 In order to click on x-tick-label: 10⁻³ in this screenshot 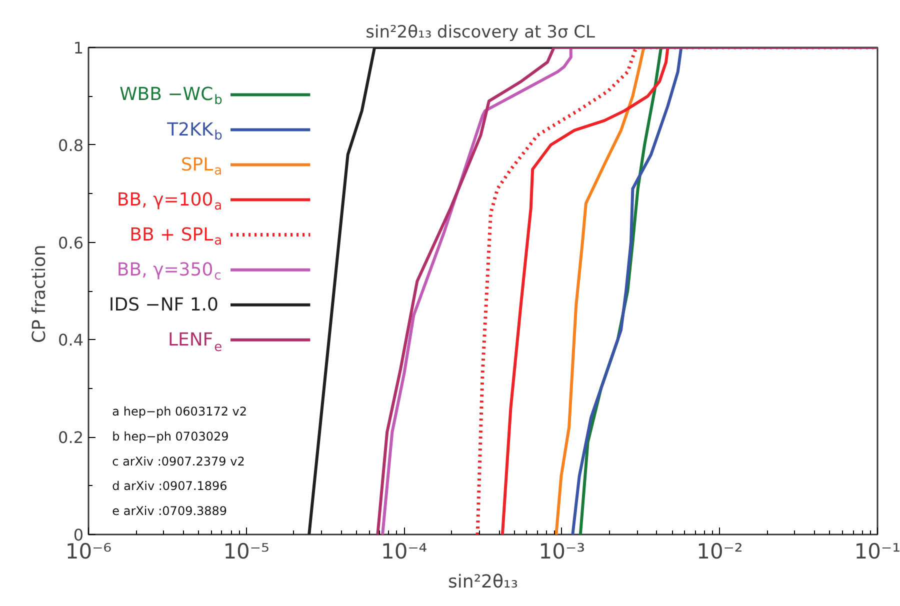, I will do `click(562, 552)`.